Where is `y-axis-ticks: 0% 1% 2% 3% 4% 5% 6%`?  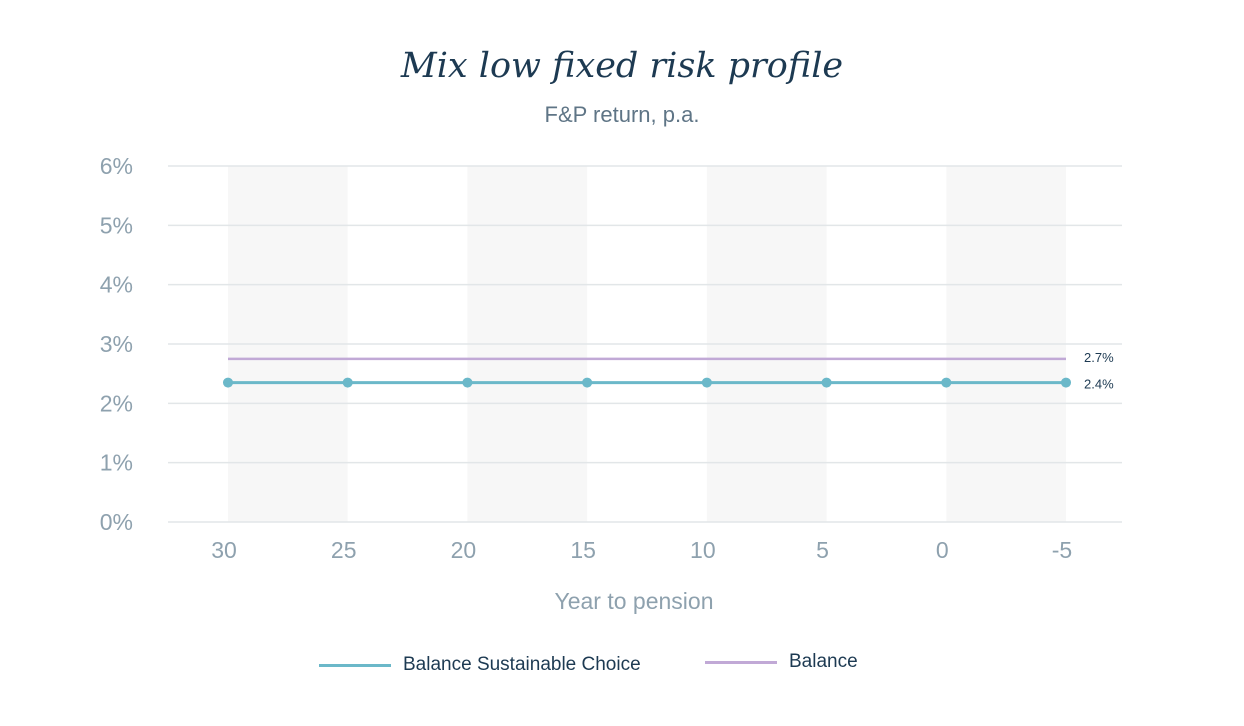 y-axis-ticks: 0% 1% 2% 3% 4% 5% 6% is located at coordinates (116, 344).